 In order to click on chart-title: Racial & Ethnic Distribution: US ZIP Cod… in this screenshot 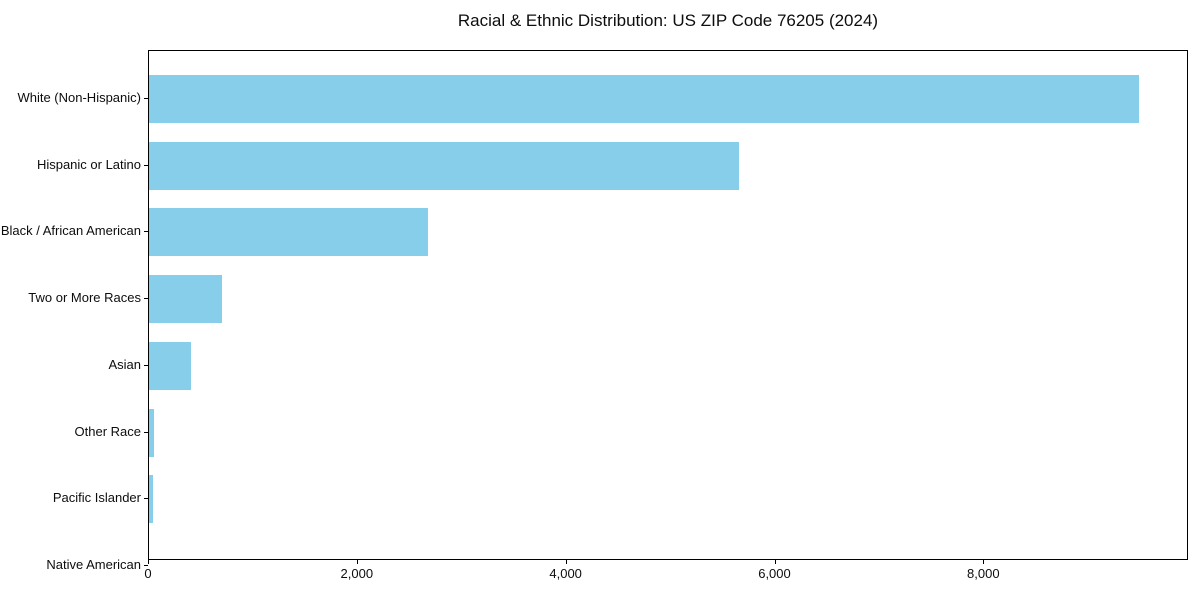, I will do `click(668, 20)`.